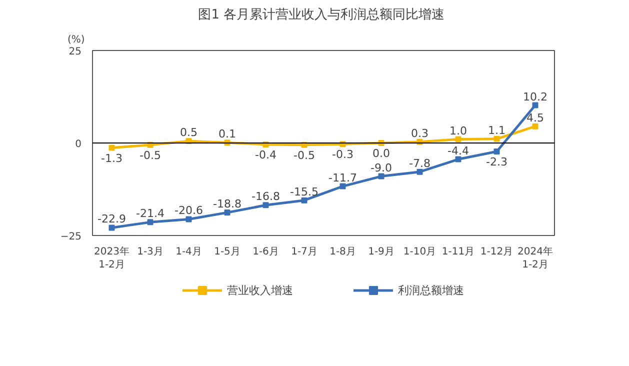  What do you see at coordinates (321, 15) in the screenshot?
I see `chart-title: 图1 各月累计营业收入与利润总额同比增速` at bounding box center [321, 15].